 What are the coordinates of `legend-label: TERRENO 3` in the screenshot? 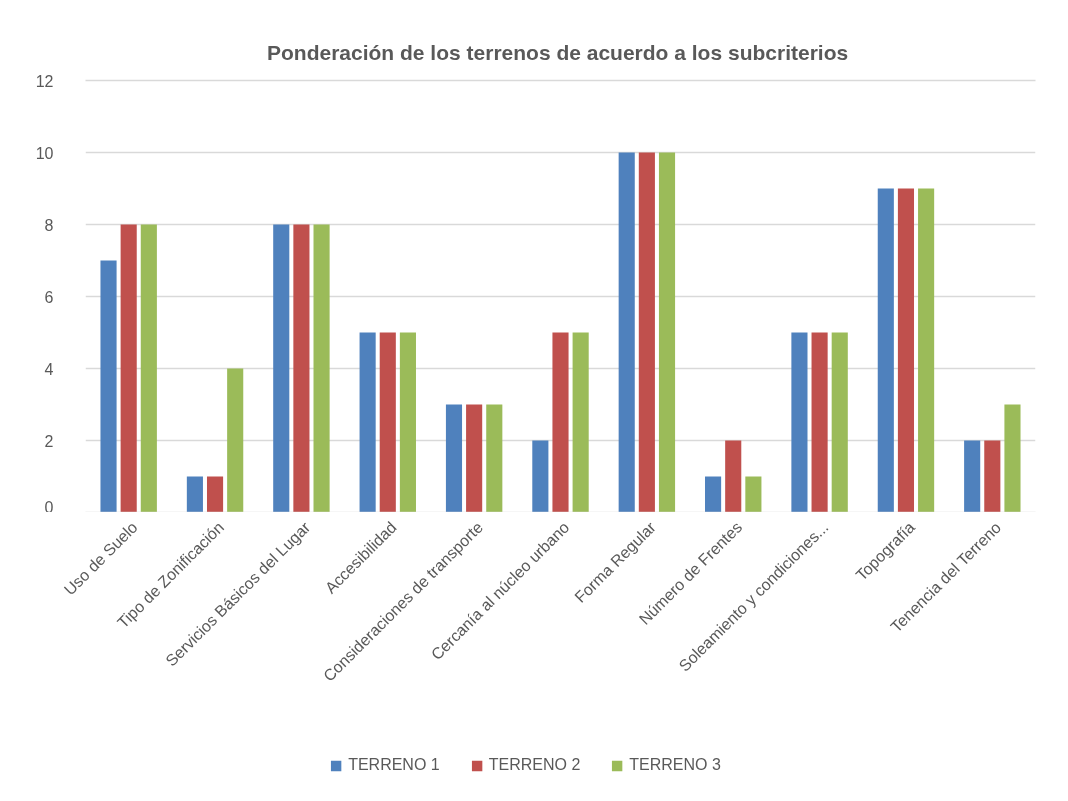 It's located at (675, 765).